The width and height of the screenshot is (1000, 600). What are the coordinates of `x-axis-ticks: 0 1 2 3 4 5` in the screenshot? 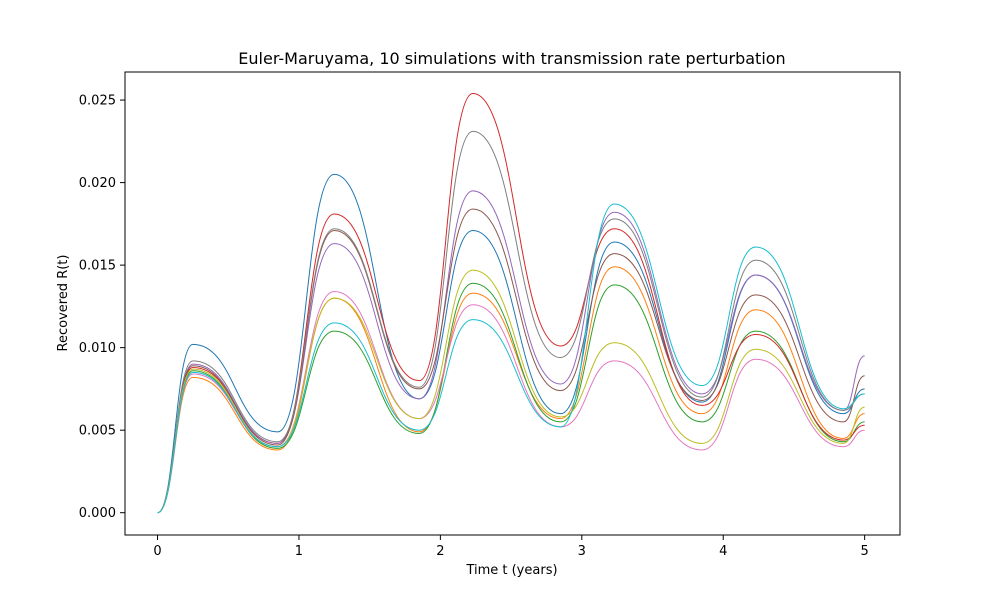 It's located at (511, 547).